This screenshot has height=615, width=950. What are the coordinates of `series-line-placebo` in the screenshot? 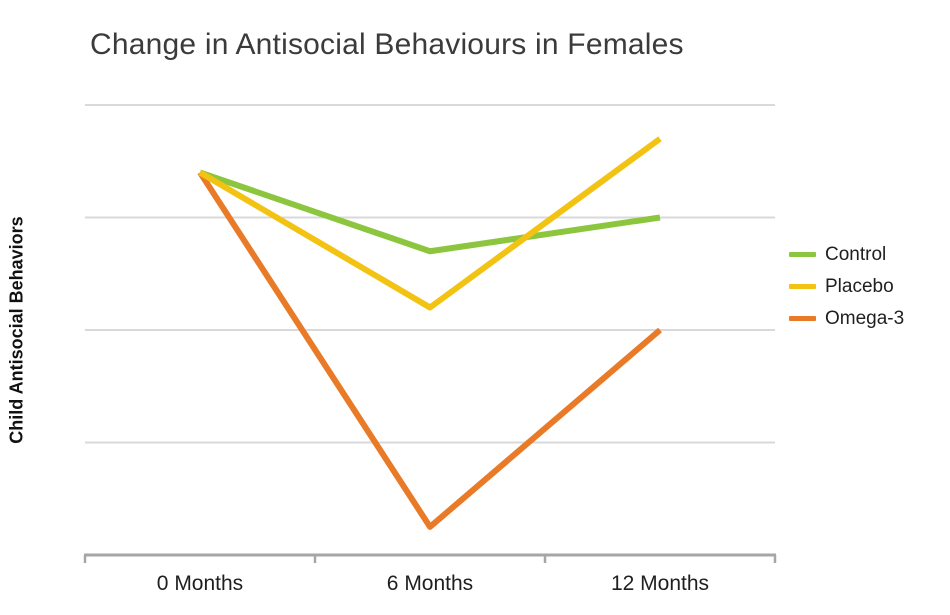 It's located at (430, 223).